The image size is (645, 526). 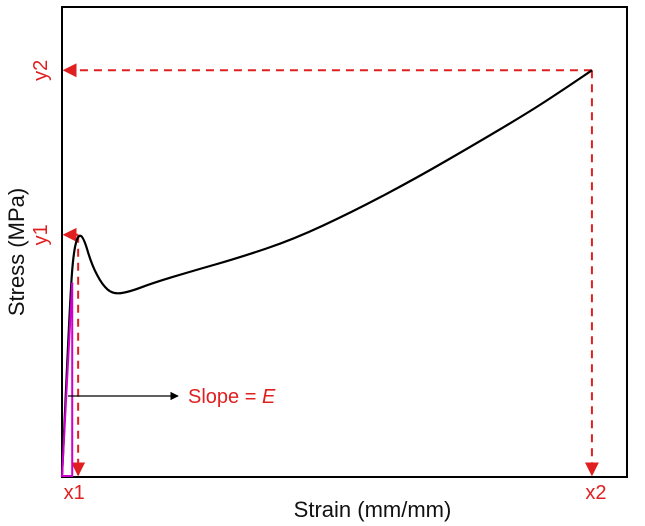 What do you see at coordinates (41, 70) in the screenshot?
I see `y2-label: y2` at bounding box center [41, 70].